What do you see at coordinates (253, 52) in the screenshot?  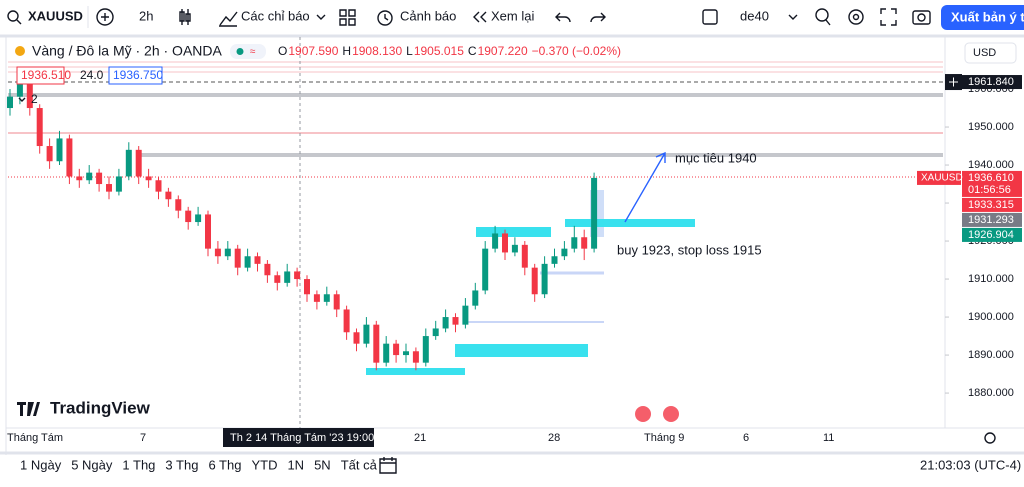 I see `data-status: ≈` at bounding box center [253, 52].